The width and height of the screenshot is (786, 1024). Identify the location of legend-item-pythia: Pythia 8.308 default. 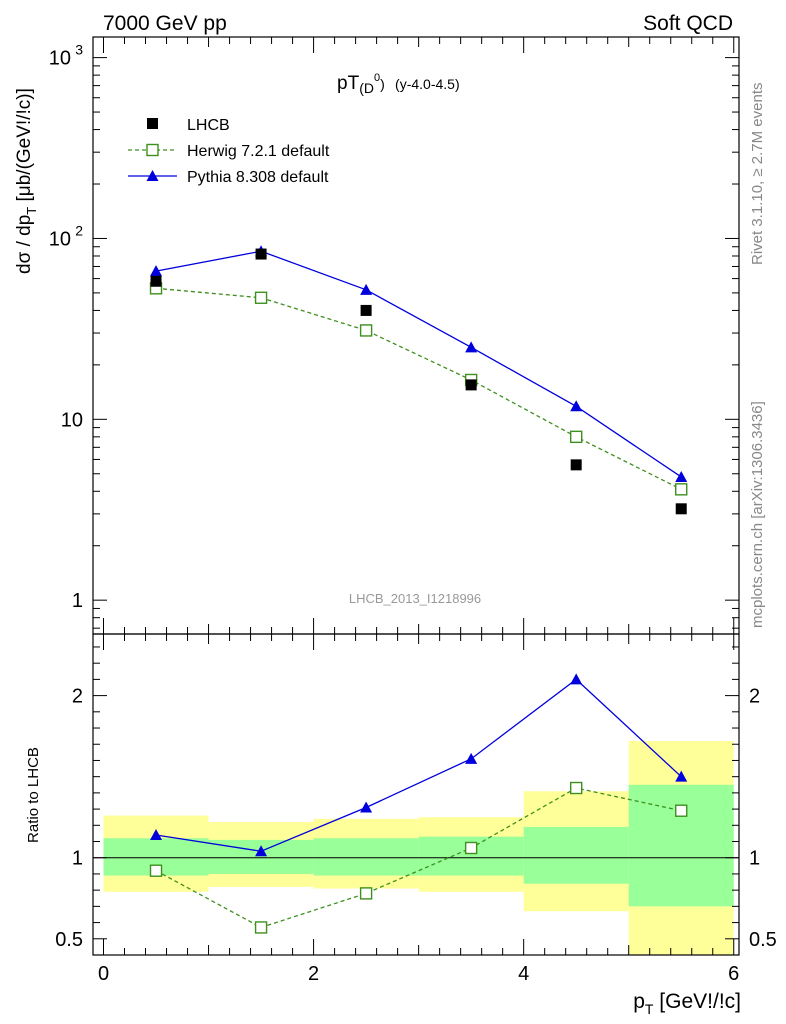
(228, 177).